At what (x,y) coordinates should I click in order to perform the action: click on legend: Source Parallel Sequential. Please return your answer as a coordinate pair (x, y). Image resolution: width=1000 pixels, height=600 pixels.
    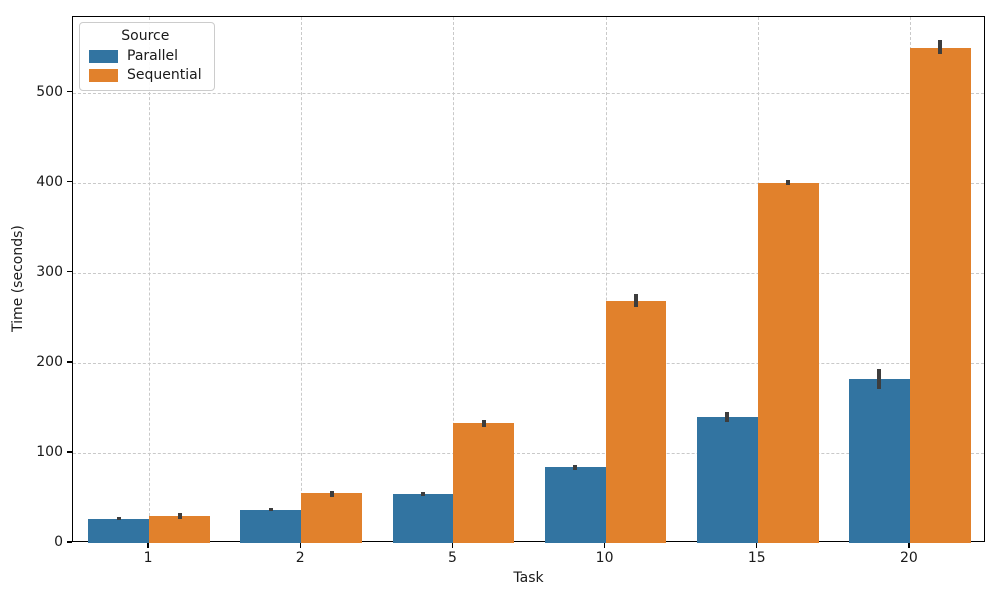
    Looking at the image, I should click on (147, 56).